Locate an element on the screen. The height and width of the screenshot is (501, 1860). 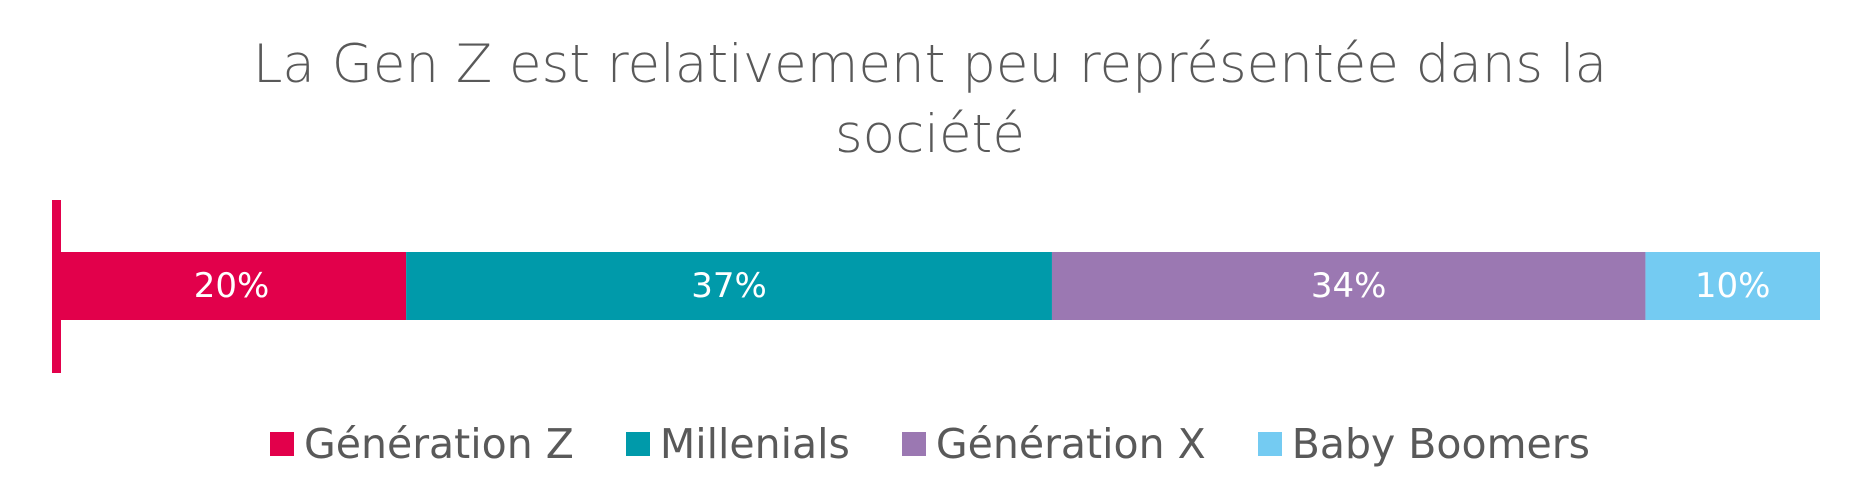
legend-label: Millenials is located at coordinates (754, 444).